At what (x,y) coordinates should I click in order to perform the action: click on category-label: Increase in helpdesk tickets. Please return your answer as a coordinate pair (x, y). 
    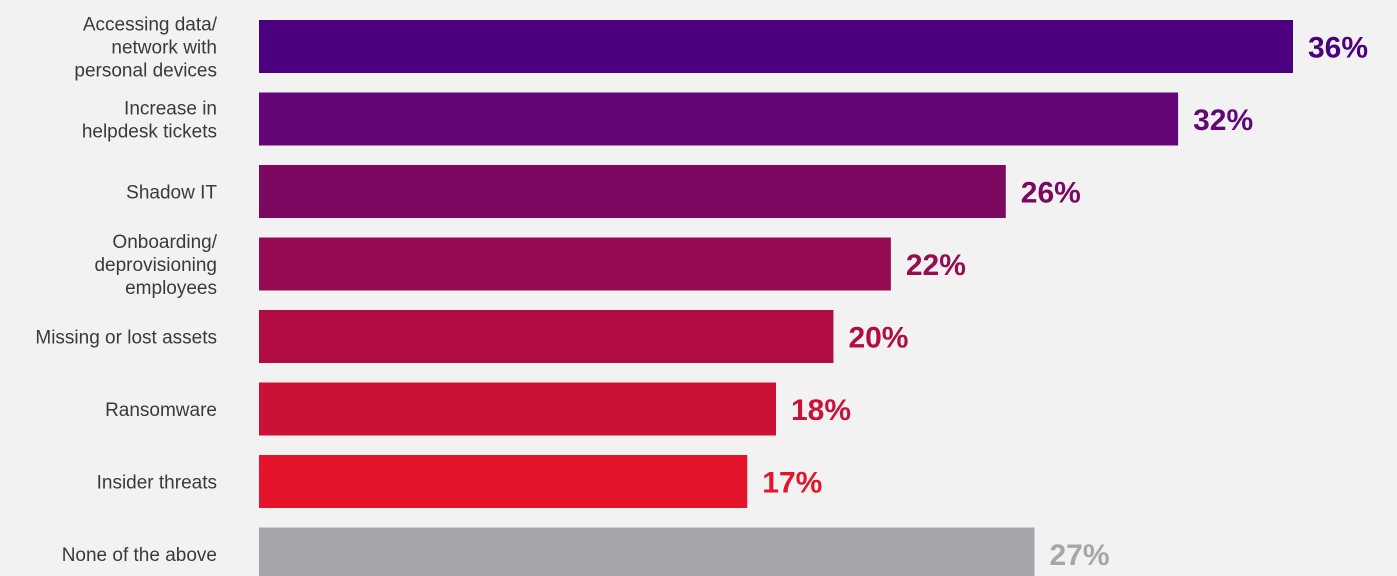
    Looking at the image, I should click on (149, 121).